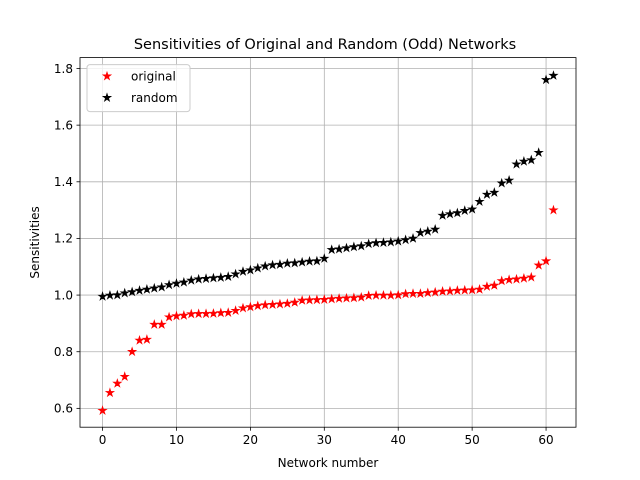 This screenshot has width=640, height=480. Describe the element at coordinates (328, 463) in the screenshot. I see `x-axis-label: Network number` at that location.